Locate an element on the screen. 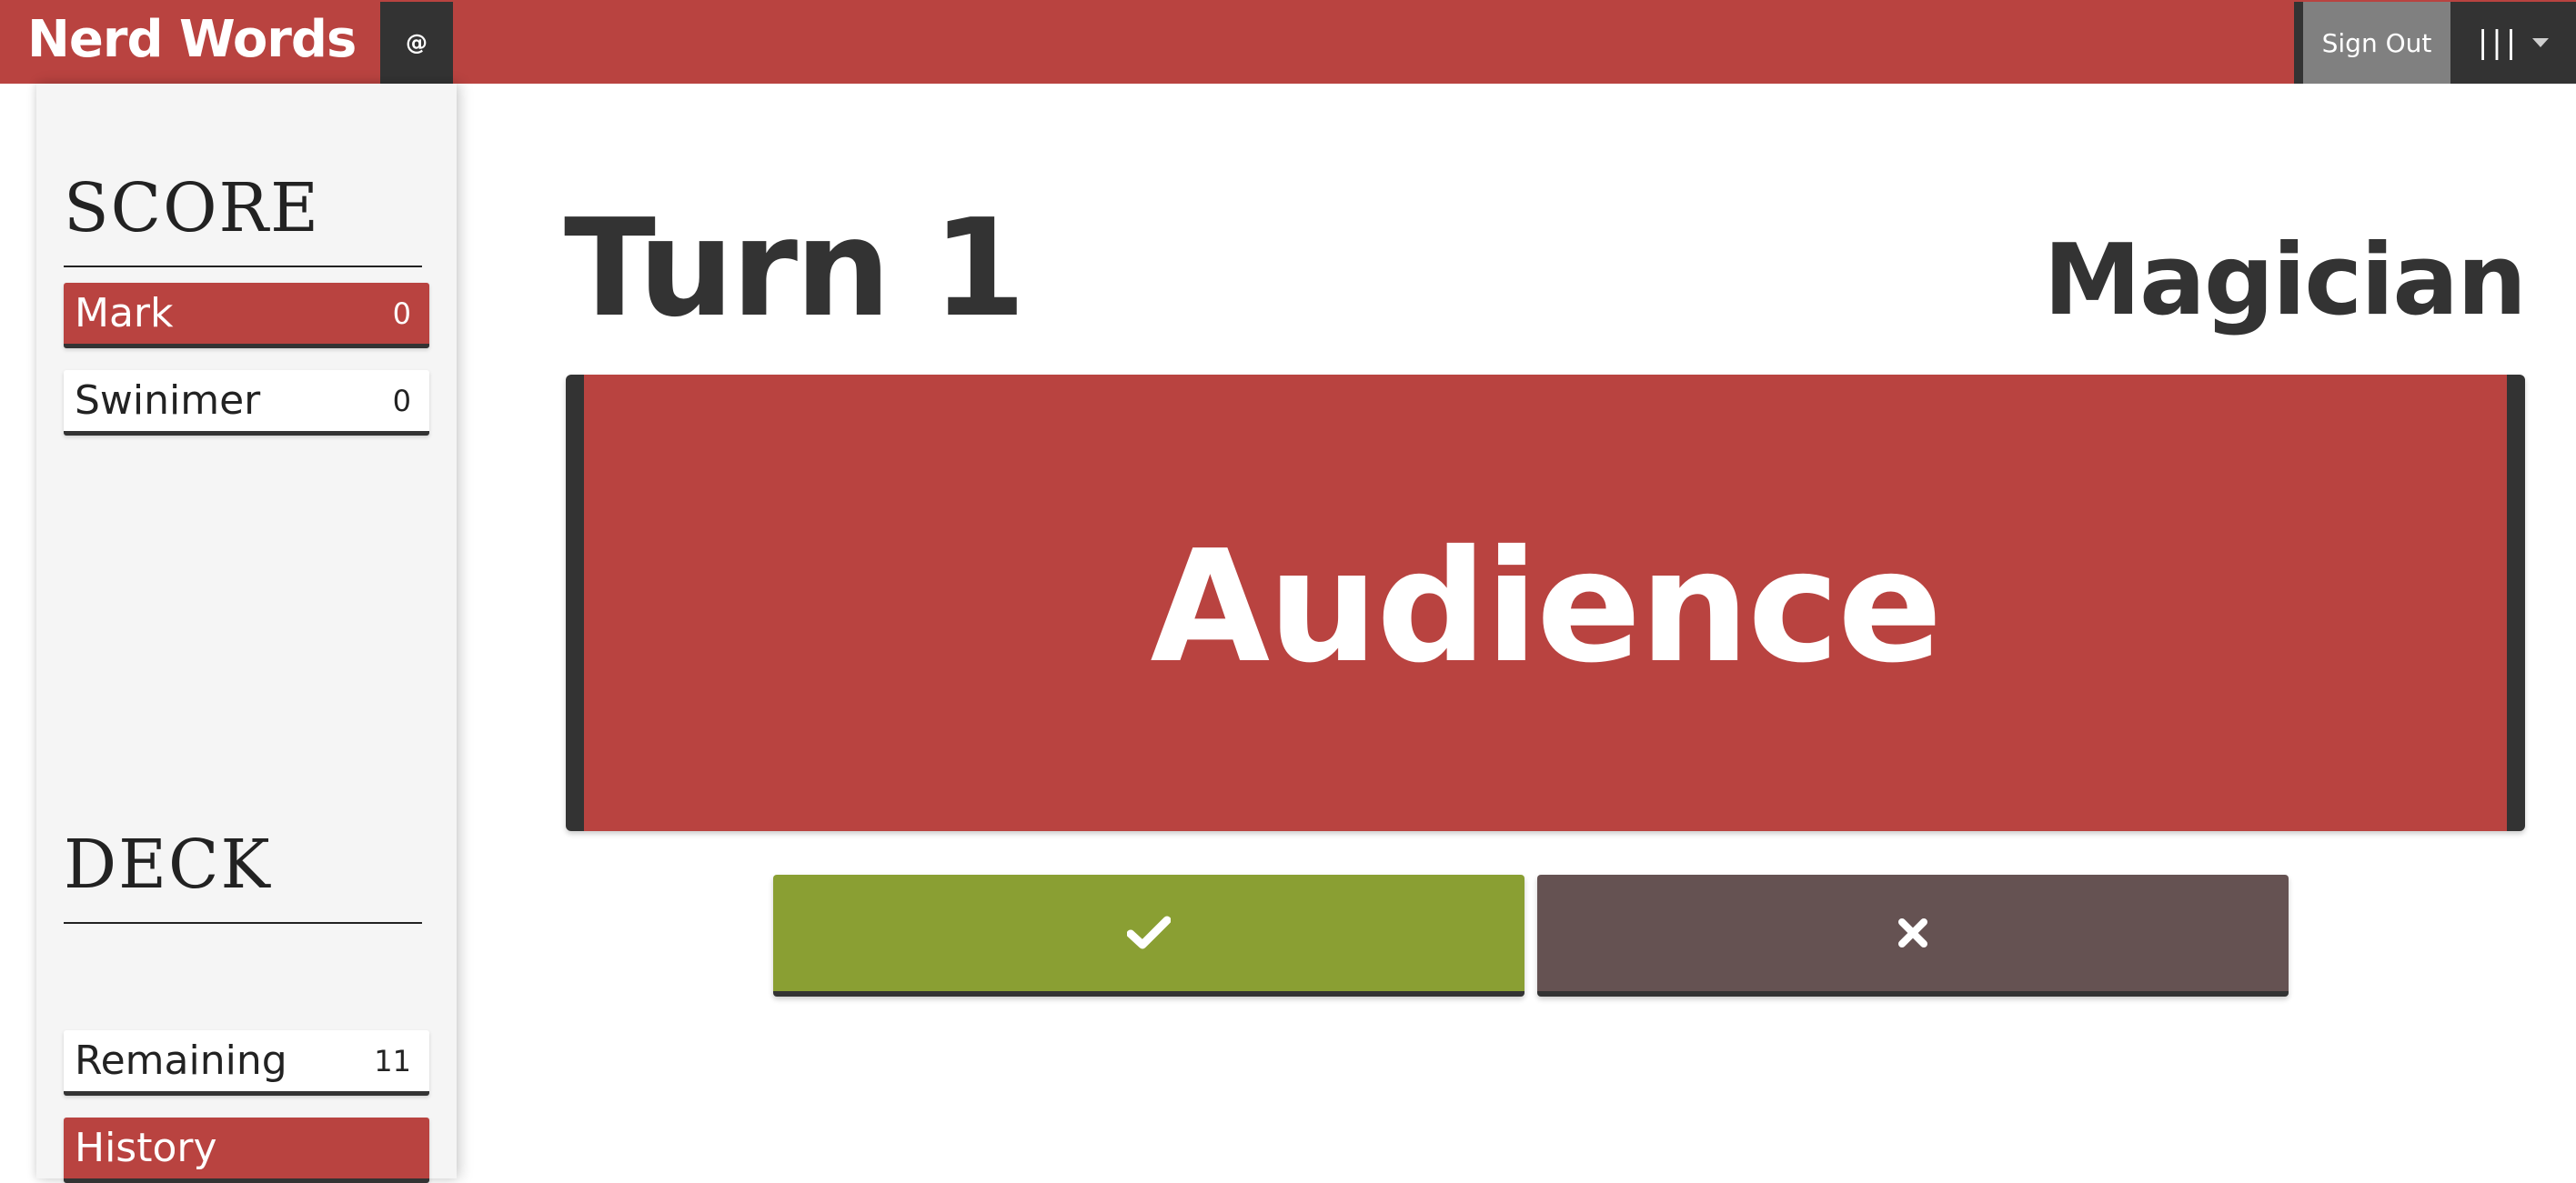  turn-title: Turn 1 is located at coordinates (795, 268).